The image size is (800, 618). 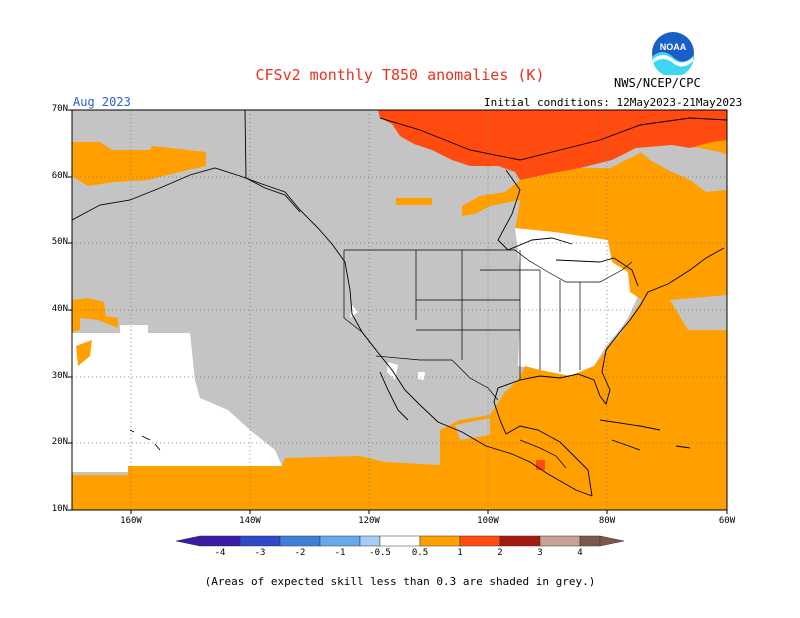 What do you see at coordinates (400, 75) in the screenshot?
I see `chart-title: CFSv2 monthly T850 anomalies (K)` at bounding box center [400, 75].